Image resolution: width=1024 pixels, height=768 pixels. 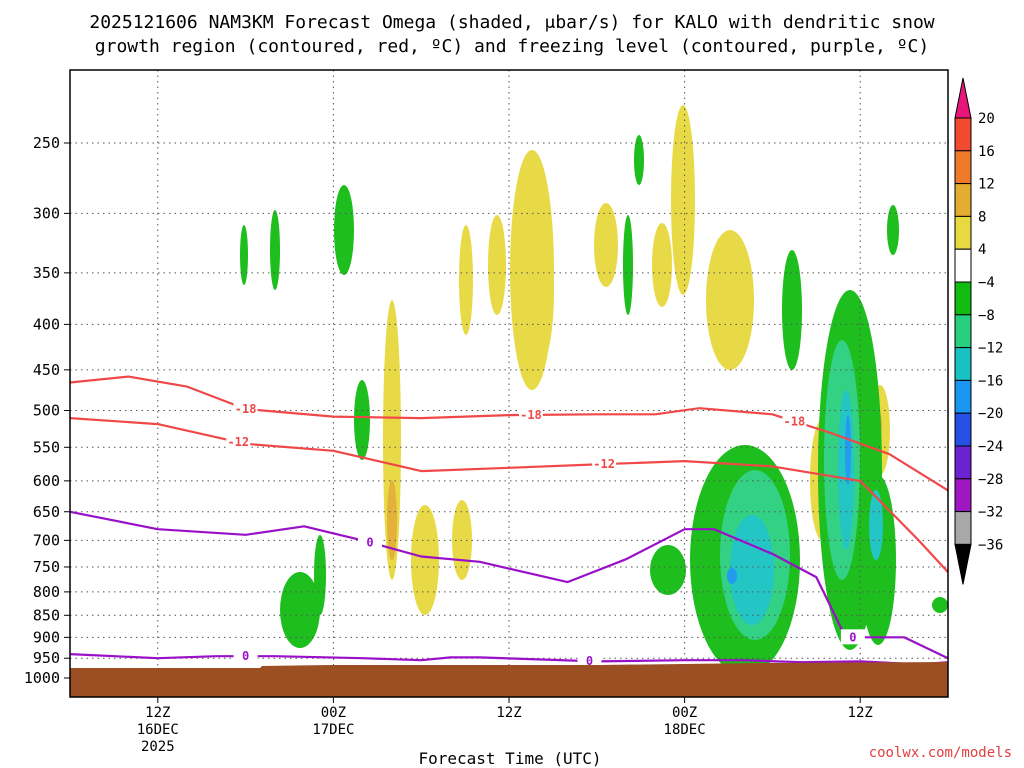 What do you see at coordinates (46, 143) in the screenshot?
I see `y-tick-label: 250` at bounding box center [46, 143].